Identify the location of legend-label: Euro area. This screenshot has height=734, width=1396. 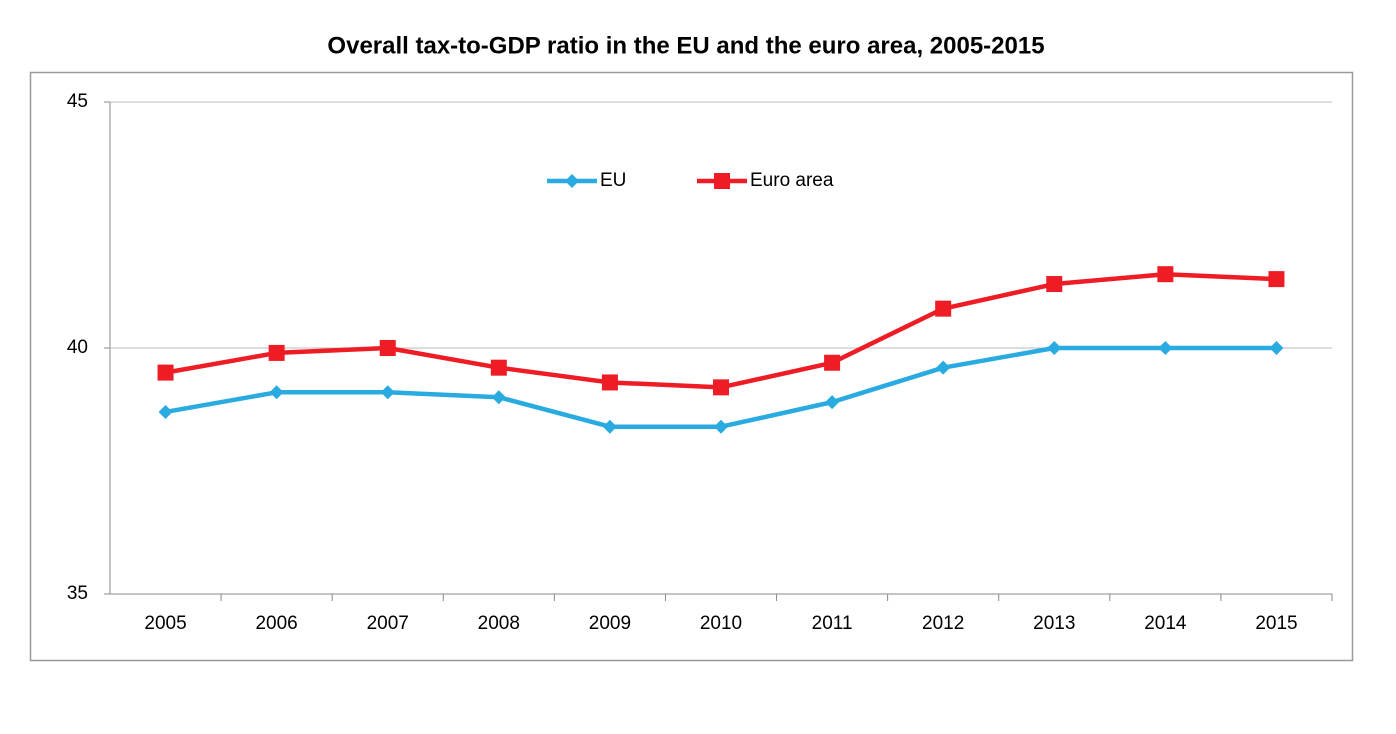
(792, 180).